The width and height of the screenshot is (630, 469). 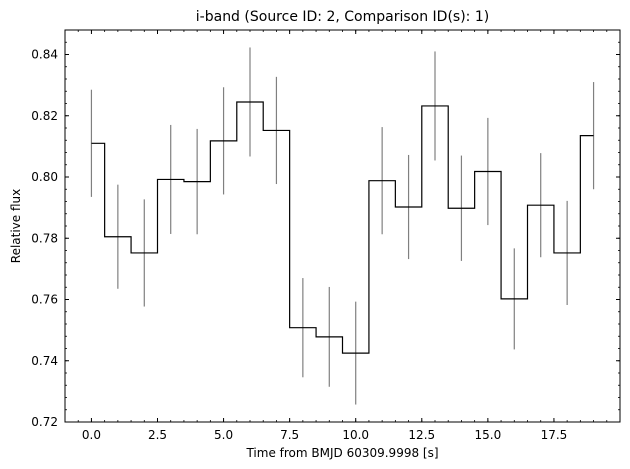 What do you see at coordinates (341, 453) in the screenshot?
I see `x-axis-label: Time from BMJD 60309.9998 [s]` at bounding box center [341, 453].